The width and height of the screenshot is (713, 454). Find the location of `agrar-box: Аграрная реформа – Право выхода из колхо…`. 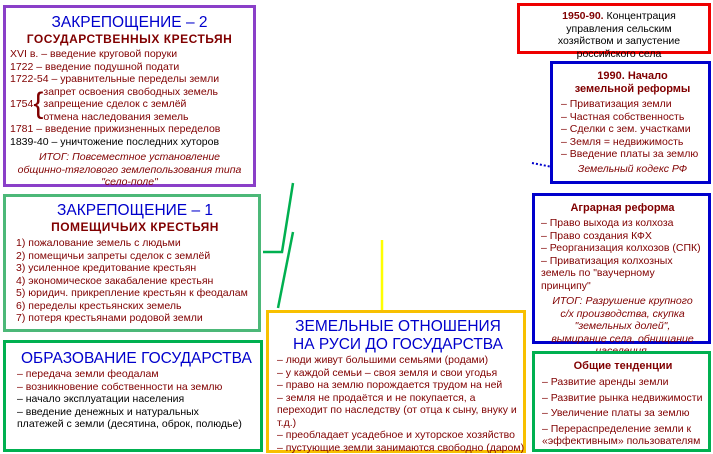

agrar-box: Аграрная реформа – Право выхода из колхо… is located at coordinates (621, 275).